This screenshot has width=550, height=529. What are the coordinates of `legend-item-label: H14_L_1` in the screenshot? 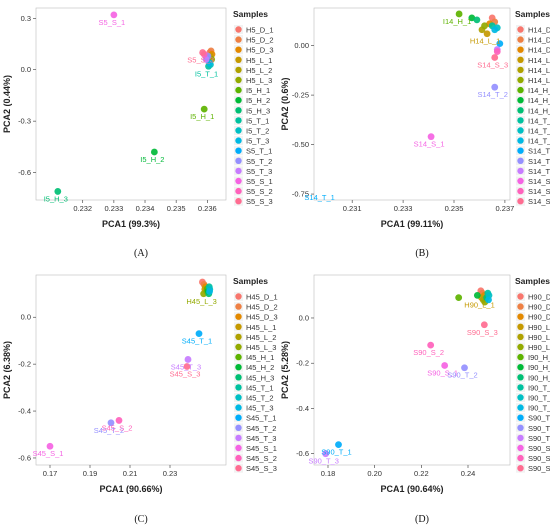 It's located at (539, 60).